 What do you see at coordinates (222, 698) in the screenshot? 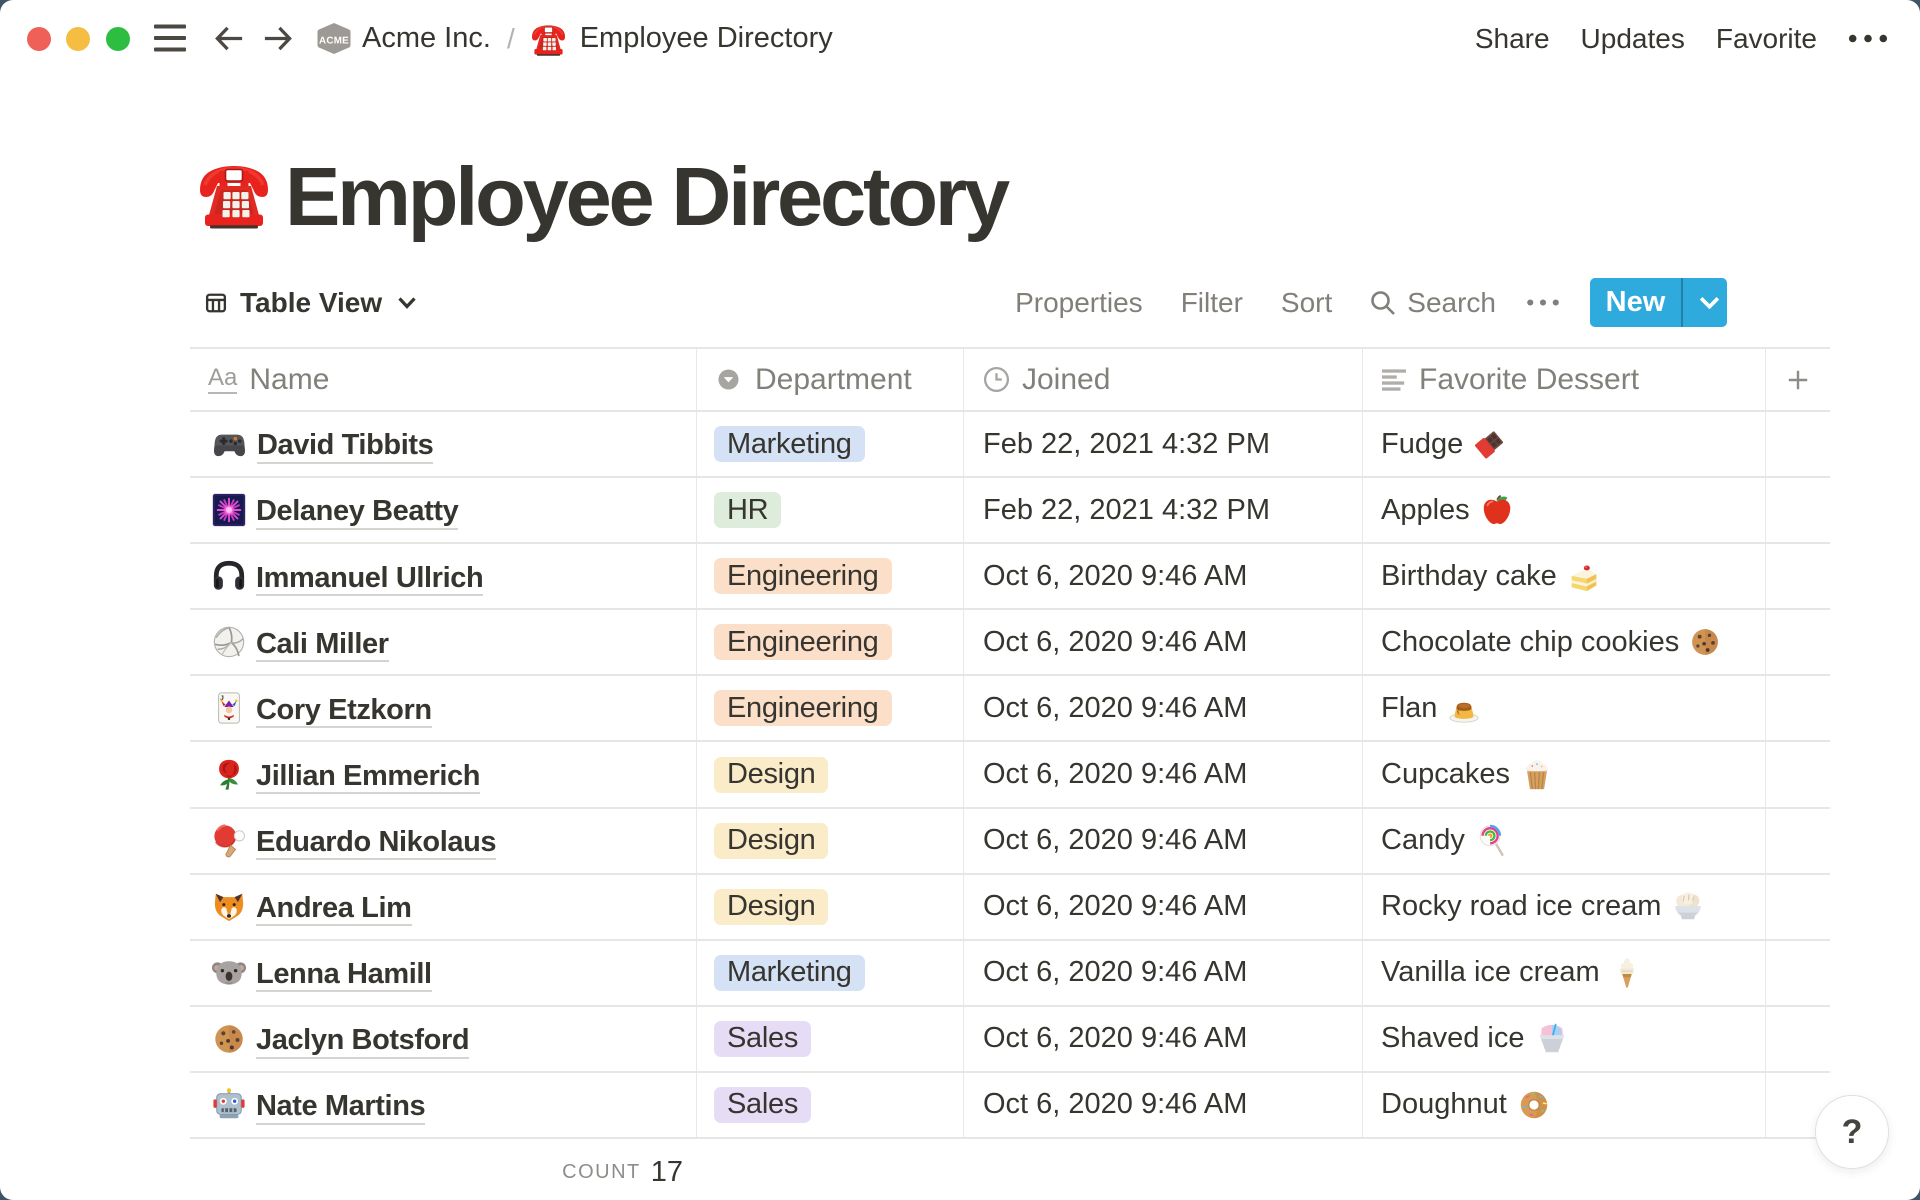
I see `svg-text: J` at bounding box center [222, 698].